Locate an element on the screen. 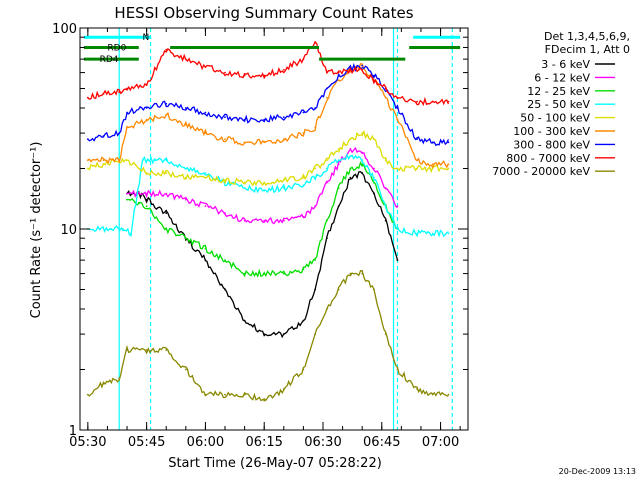  legend-header-1: Det 1,3,4,5,6,9, is located at coordinates (587, 36).